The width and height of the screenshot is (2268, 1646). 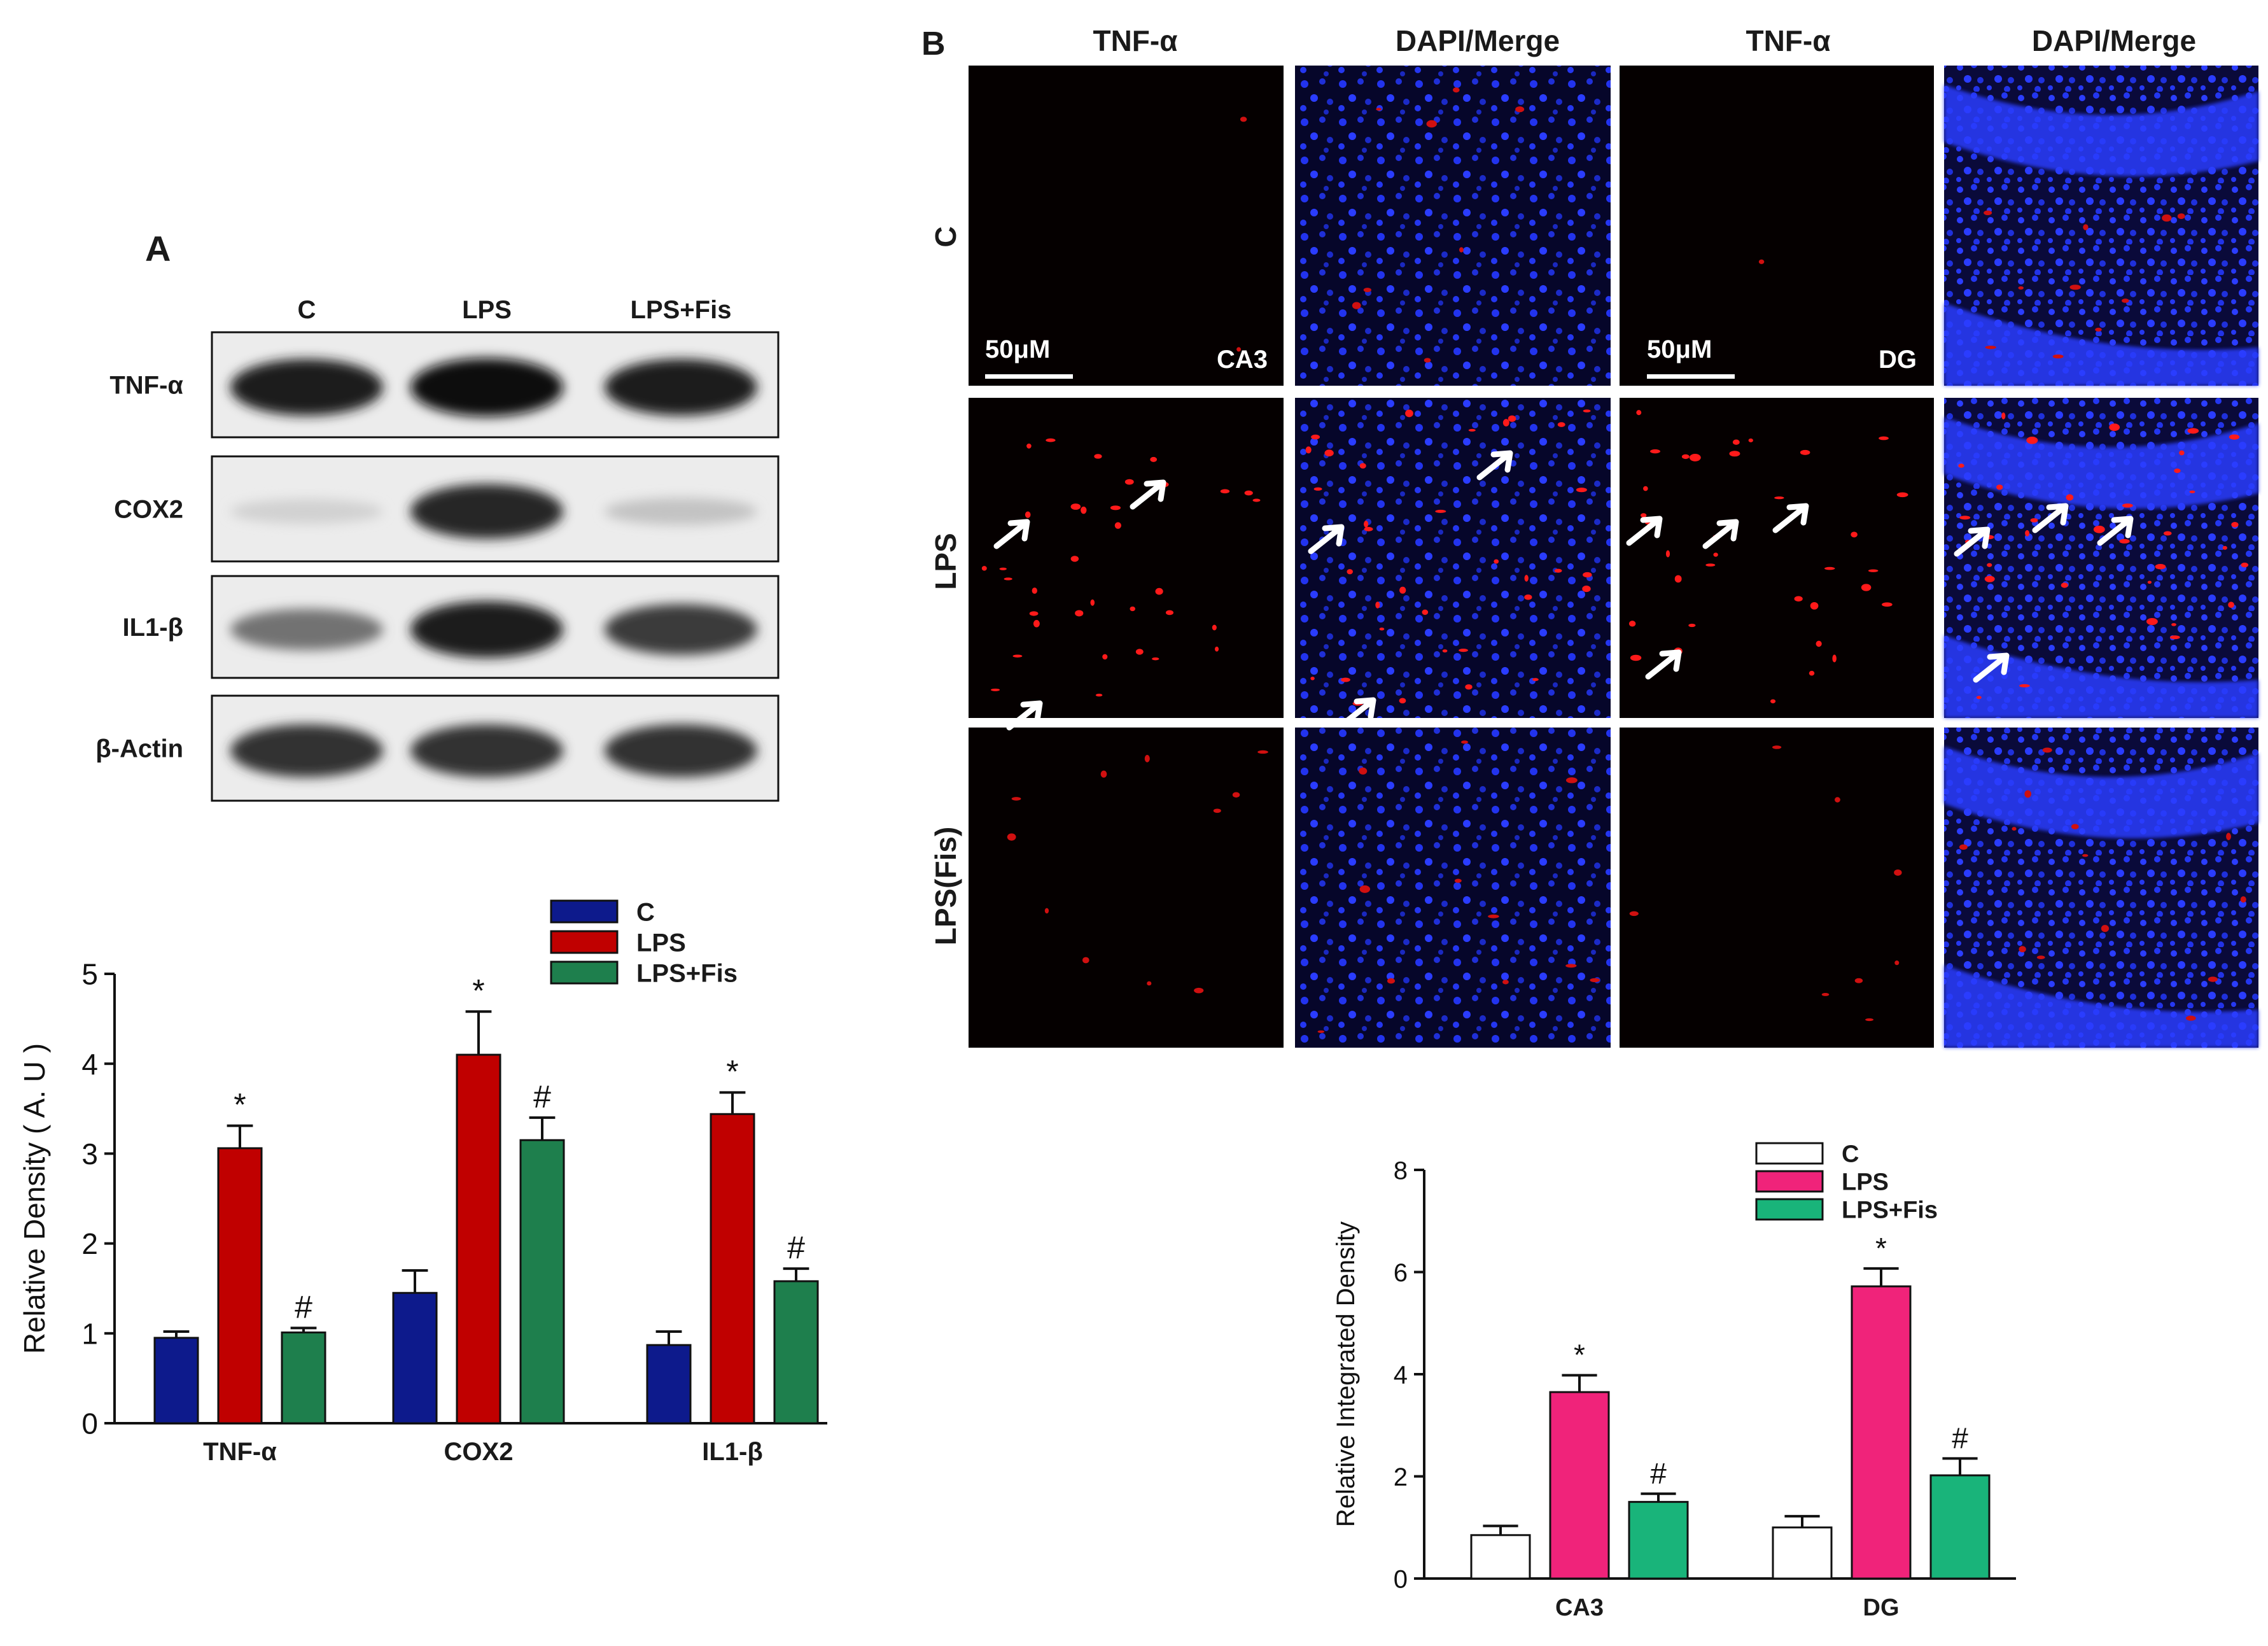 I want to click on col-header-tnf-2: TNF-α, so click(x=1788, y=40).